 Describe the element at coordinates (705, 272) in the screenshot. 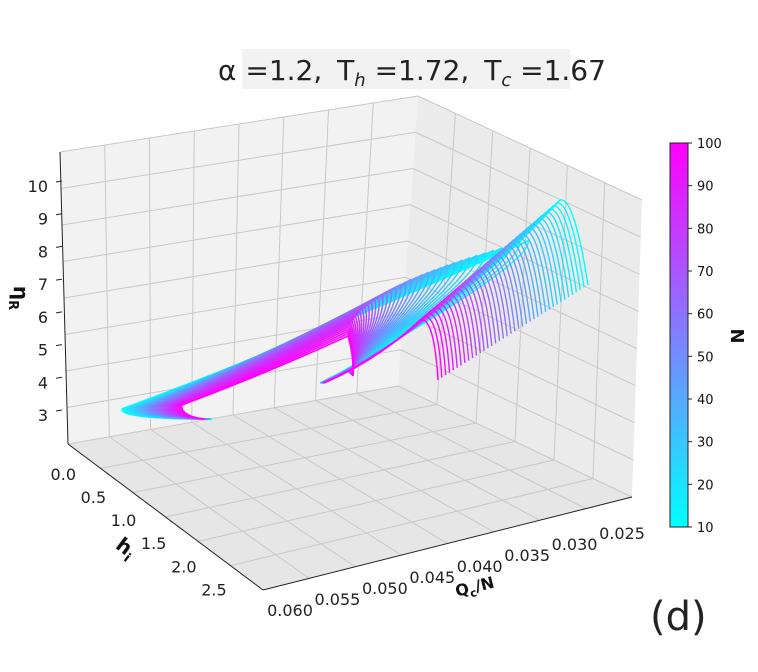

I see `colorbar-tick-label: 70` at that location.